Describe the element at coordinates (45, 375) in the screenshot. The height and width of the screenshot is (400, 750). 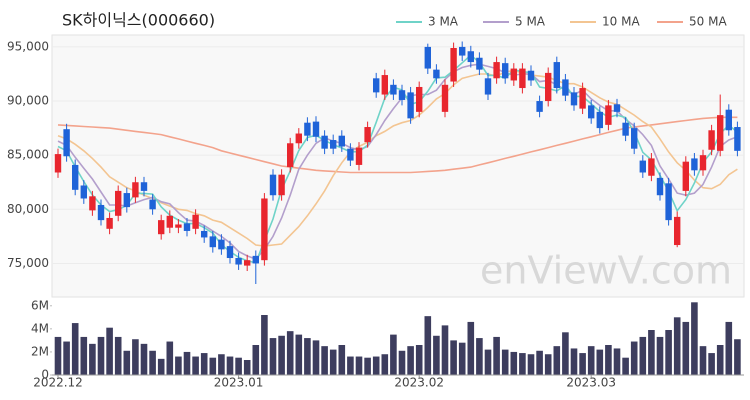
I see `y-tick-label: 0` at that location.